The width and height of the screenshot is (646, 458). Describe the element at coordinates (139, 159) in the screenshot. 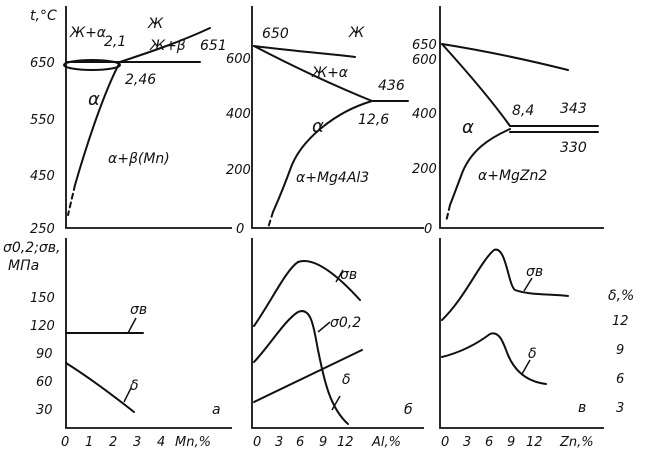

I see `phase-label: α+β(Mn)` at that location.